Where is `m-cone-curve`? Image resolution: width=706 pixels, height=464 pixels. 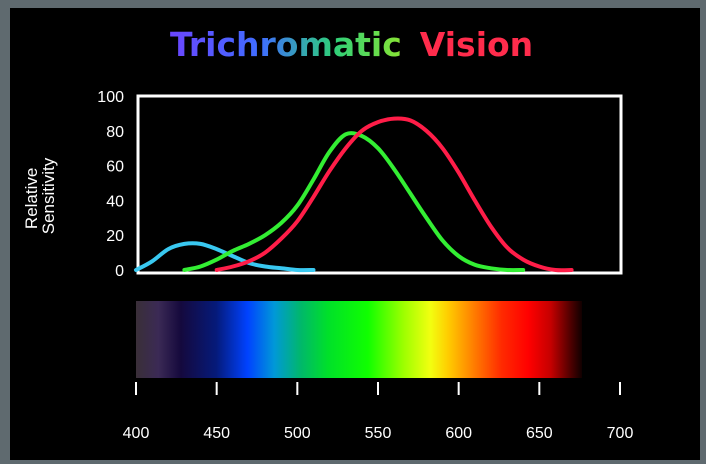 m-cone-curve is located at coordinates (354, 202).